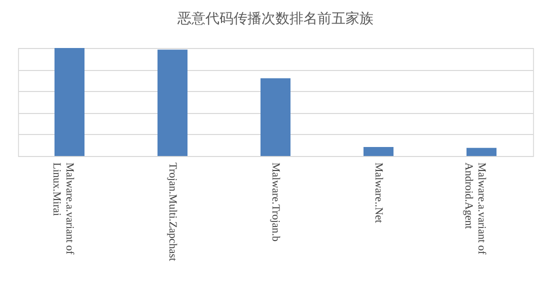 The width and height of the screenshot is (553, 289). Describe the element at coordinates (378, 192) in the screenshot. I see `x-tick-label: Malware..Net` at that location.